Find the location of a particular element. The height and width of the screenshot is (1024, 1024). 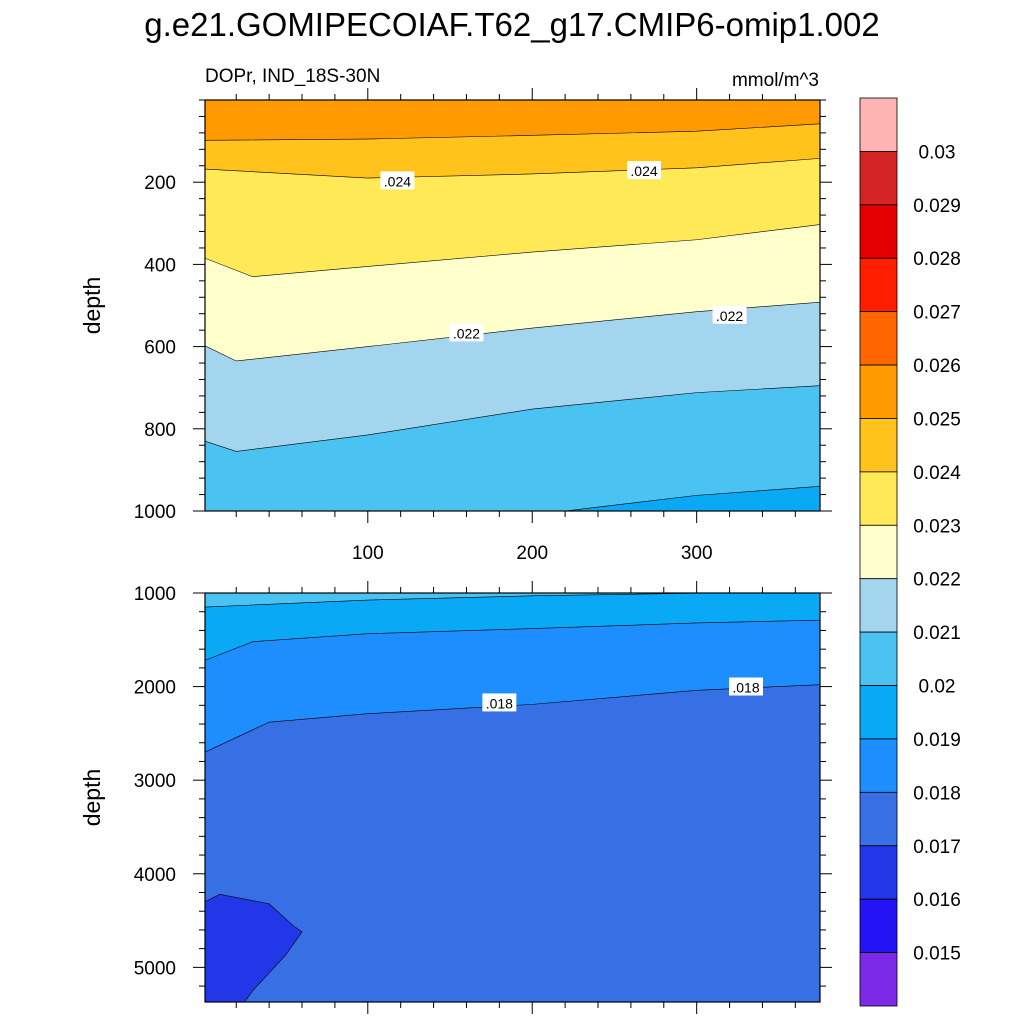

colorbar-label: 0.023 is located at coordinates (937, 526).